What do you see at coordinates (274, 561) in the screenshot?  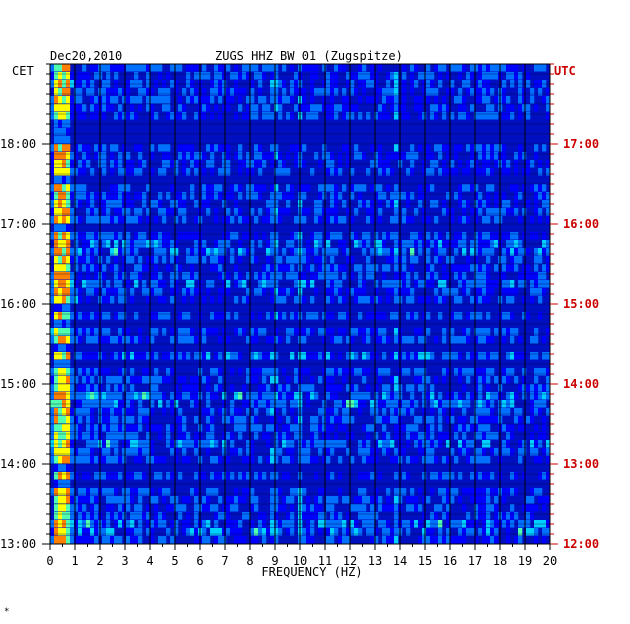 I see `x-tick-label: 9` at bounding box center [274, 561].